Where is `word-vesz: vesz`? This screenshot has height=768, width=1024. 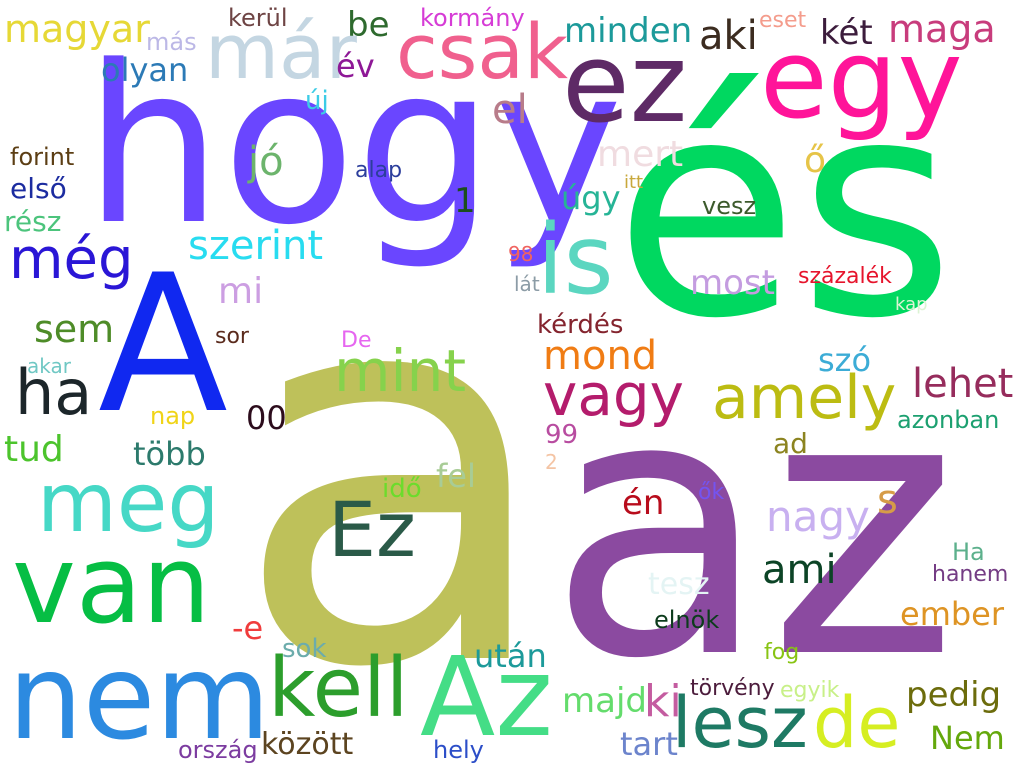 word-vesz: vesz is located at coordinates (729, 206).